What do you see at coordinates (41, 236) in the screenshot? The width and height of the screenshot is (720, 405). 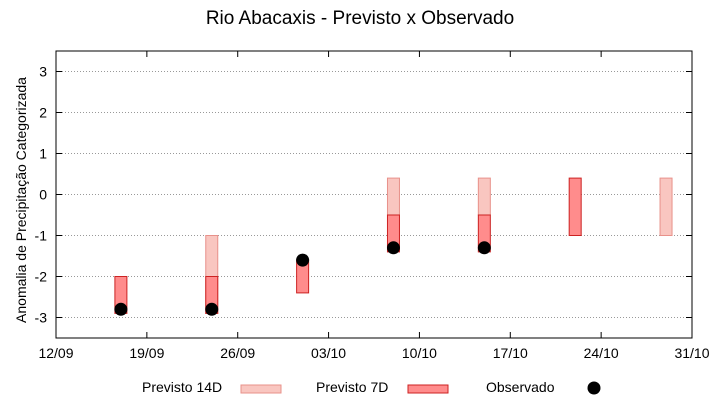 I see `y-tick-label: -1` at bounding box center [41, 236].